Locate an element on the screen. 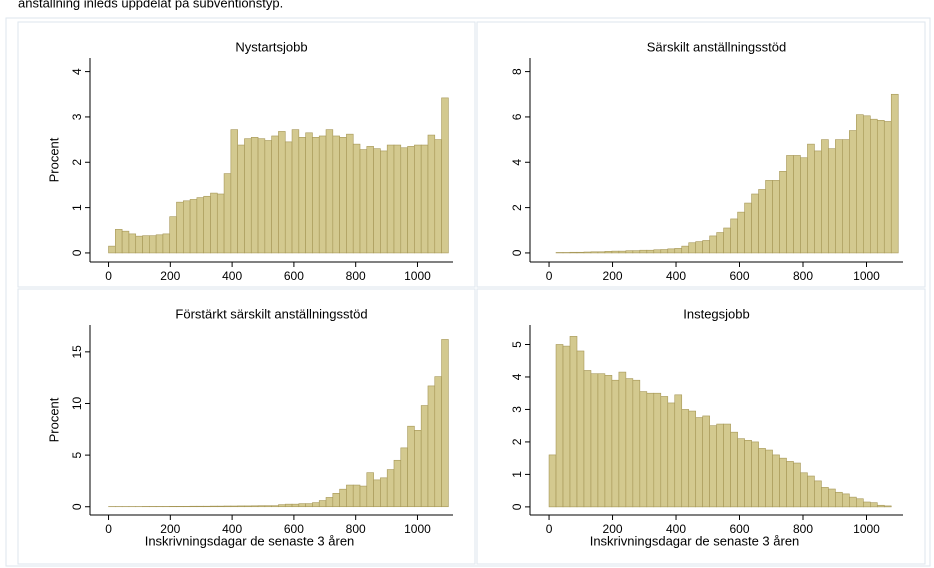 The height and width of the screenshot is (568, 934). chart-title: Särskilt anställningsstöd is located at coordinates (716, 46).